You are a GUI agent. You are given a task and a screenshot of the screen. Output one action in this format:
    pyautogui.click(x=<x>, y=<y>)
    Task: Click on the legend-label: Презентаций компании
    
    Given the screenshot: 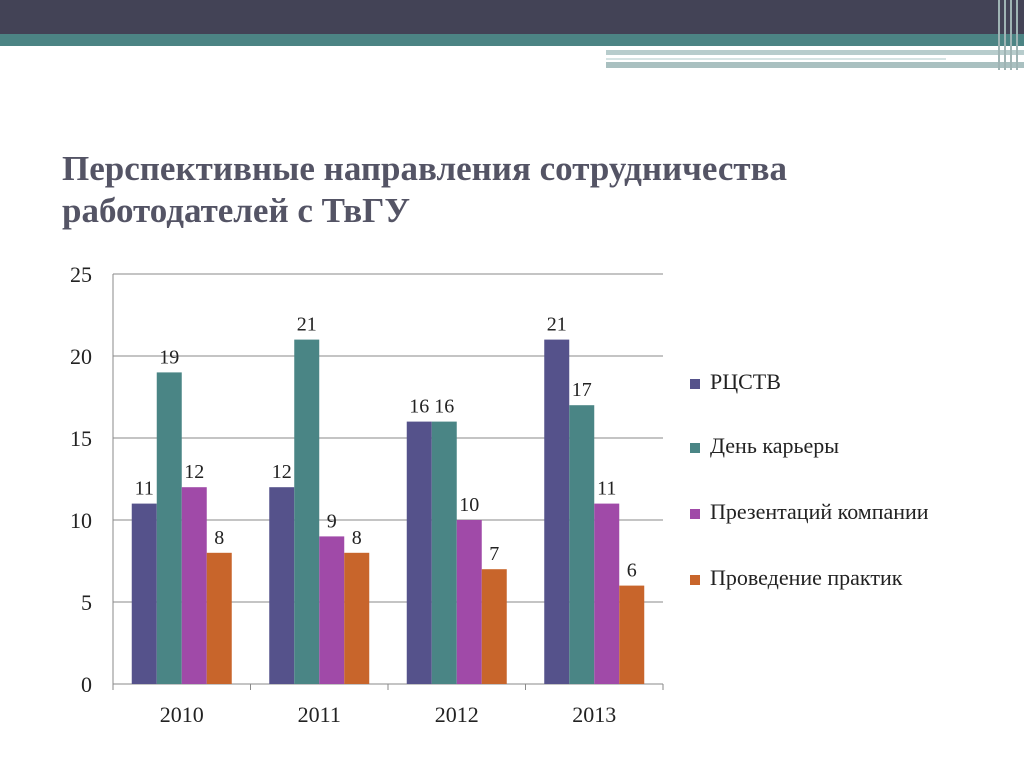 What is the action you would take?
    pyautogui.click(x=819, y=511)
    